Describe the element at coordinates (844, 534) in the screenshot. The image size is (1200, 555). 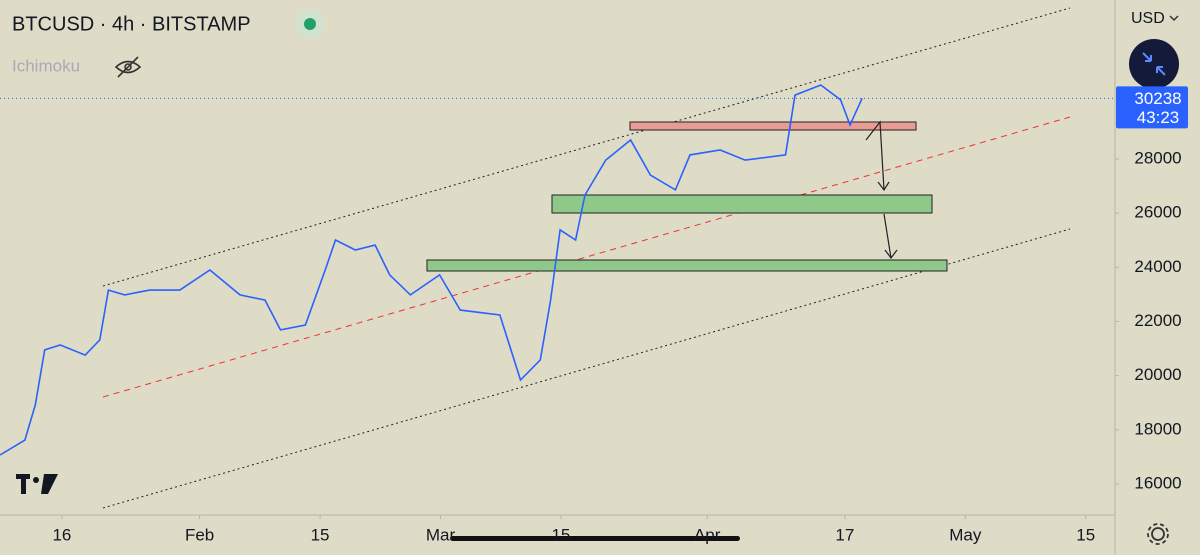
I see `x-tick-label: 17` at that location.